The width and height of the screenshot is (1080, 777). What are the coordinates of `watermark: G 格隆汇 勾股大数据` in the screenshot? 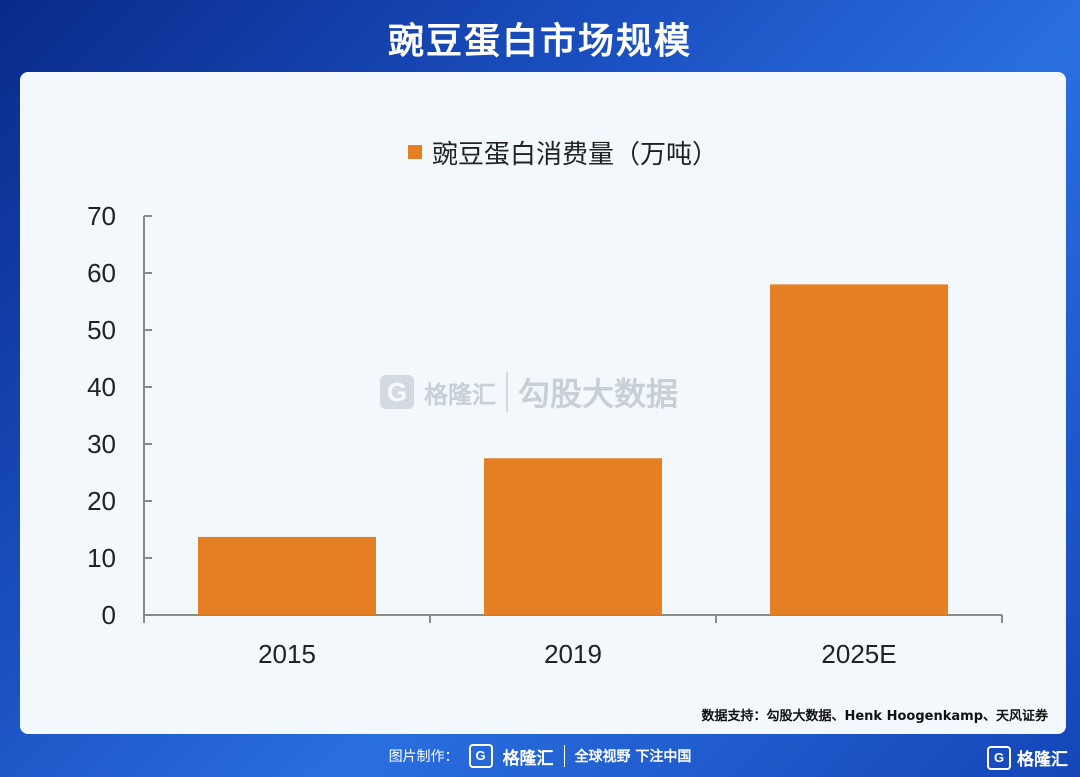 It's located at (550, 392).